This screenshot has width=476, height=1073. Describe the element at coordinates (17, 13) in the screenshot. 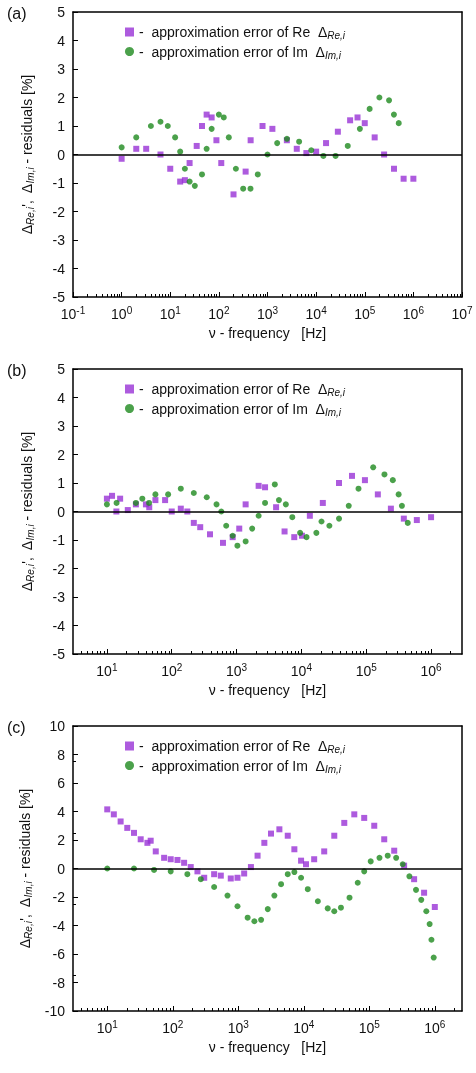

I see `chart-title: (a)` at that location.